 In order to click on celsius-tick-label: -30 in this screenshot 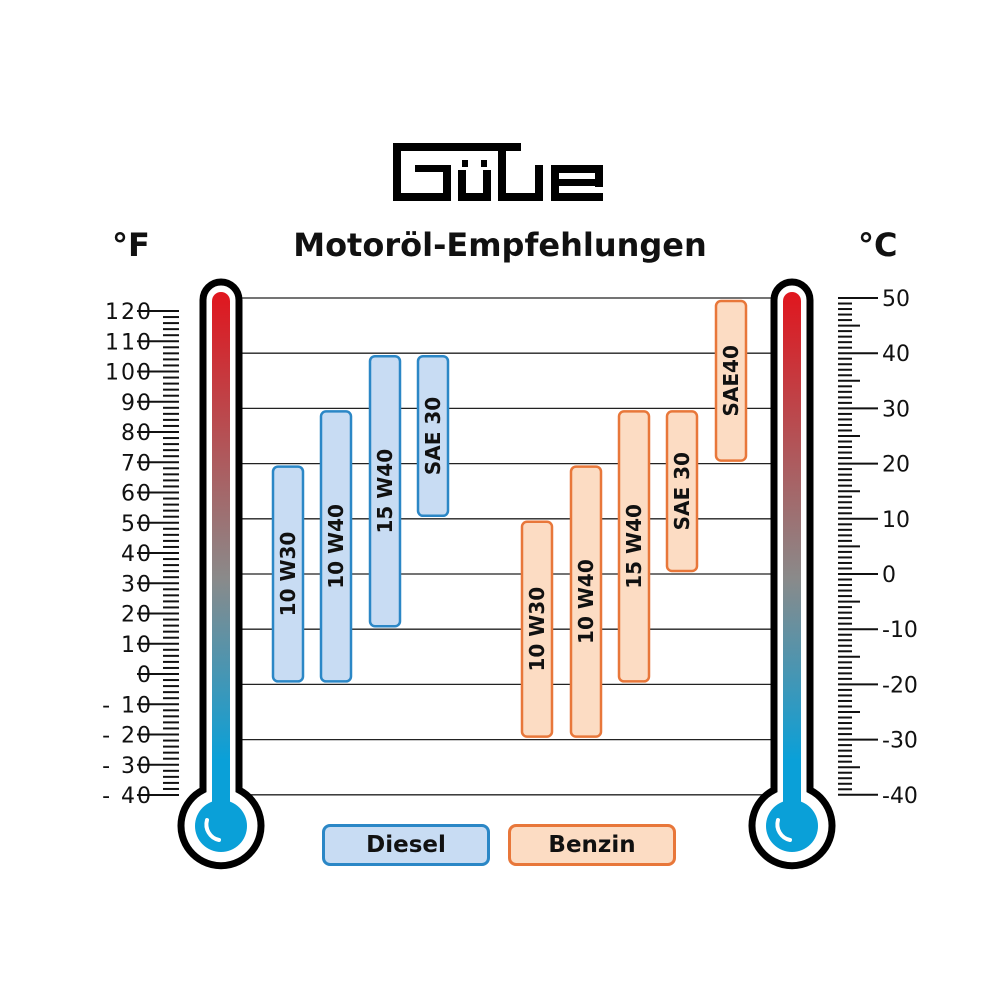, I will do `click(900, 741)`.